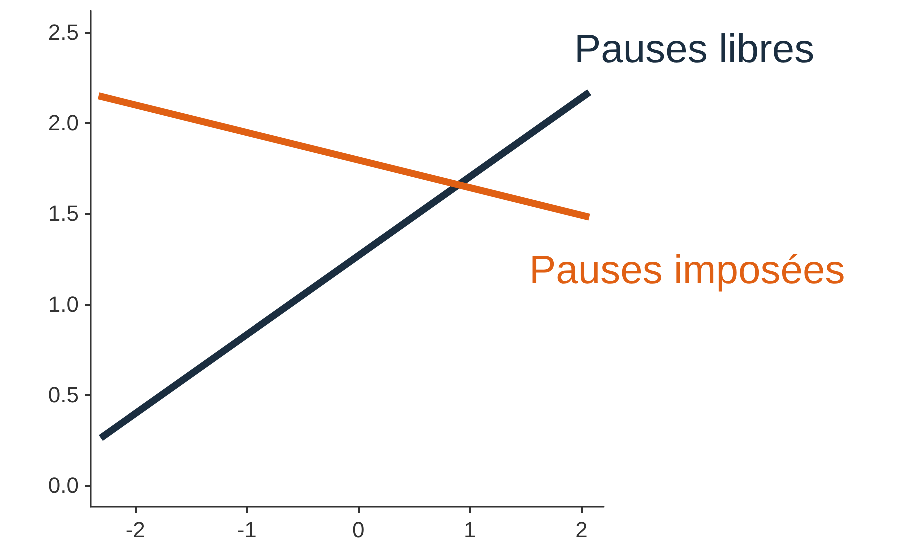 The width and height of the screenshot is (915, 553). What do you see at coordinates (247, 530) in the screenshot?
I see `x-tick-label: -1` at bounding box center [247, 530].